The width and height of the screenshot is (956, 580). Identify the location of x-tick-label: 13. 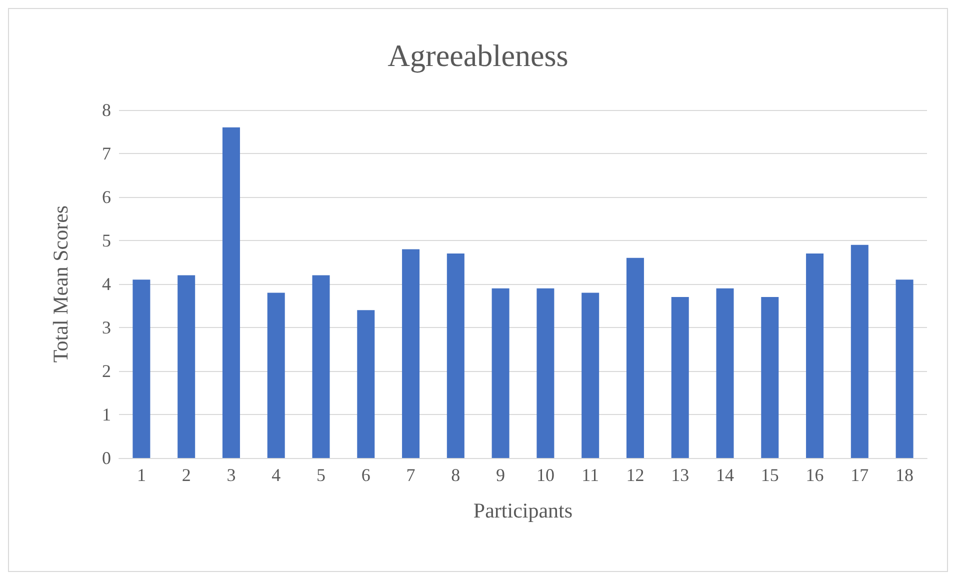
(680, 475).